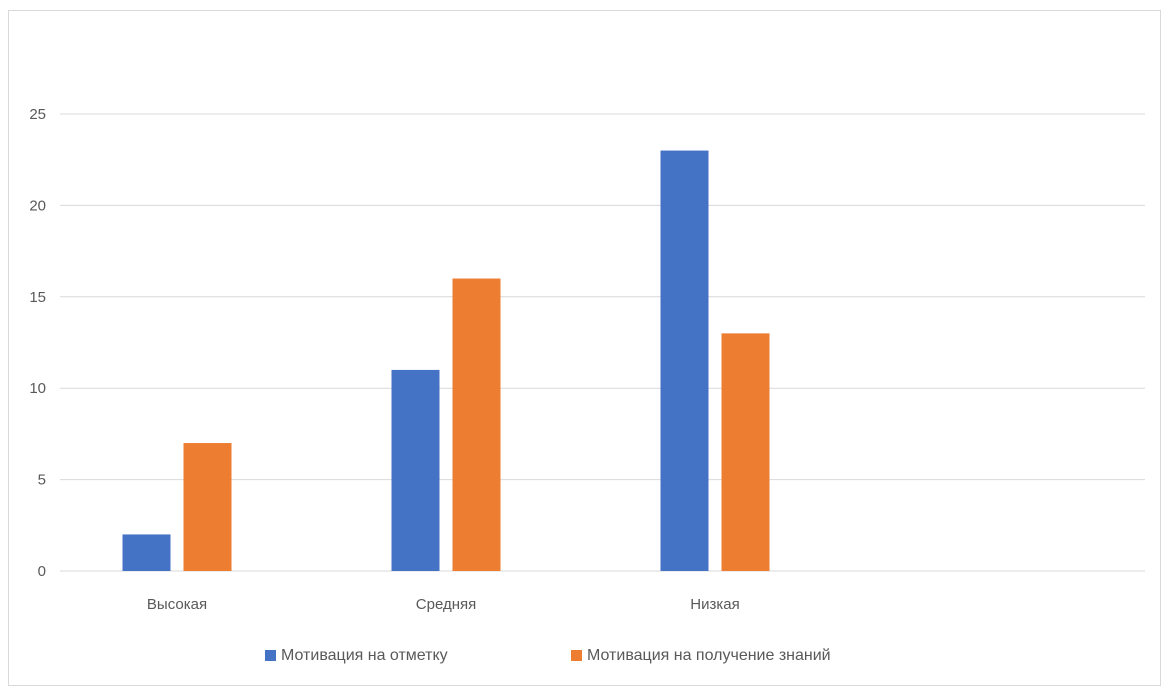 The image size is (1171, 691). Describe the element at coordinates (709, 655) in the screenshot. I see `legend-label-2: Мотивация на получение знаний` at that location.